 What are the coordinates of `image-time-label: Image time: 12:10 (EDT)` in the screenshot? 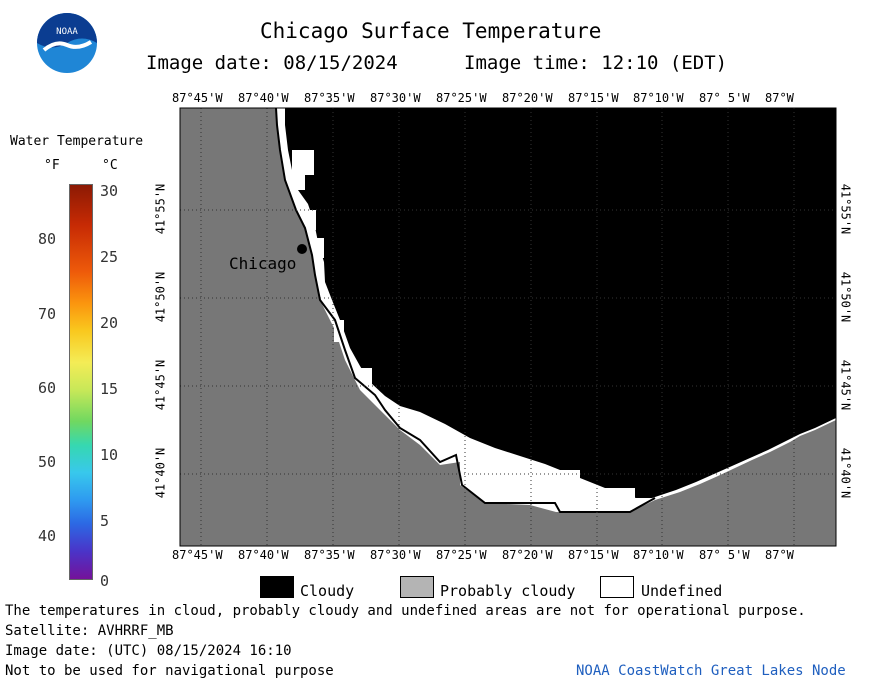 It's located at (596, 63).